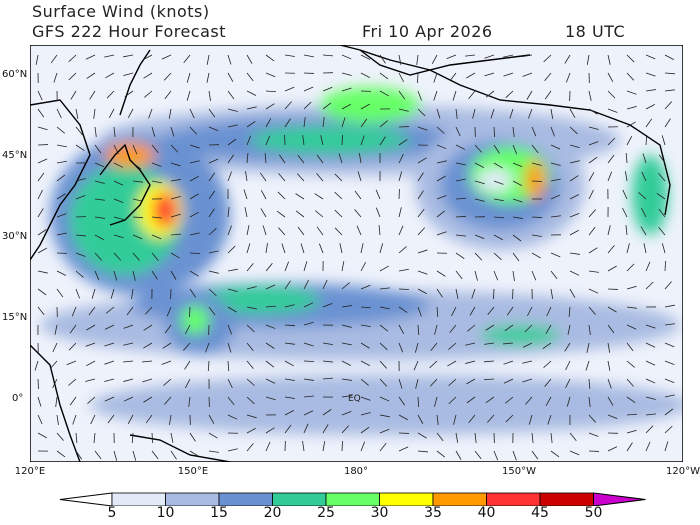 Image resolution: width=700 pixels, height=525 pixels. What do you see at coordinates (619, 499) in the screenshot?
I see `colorbar-segment-high` at bounding box center [619, 499].